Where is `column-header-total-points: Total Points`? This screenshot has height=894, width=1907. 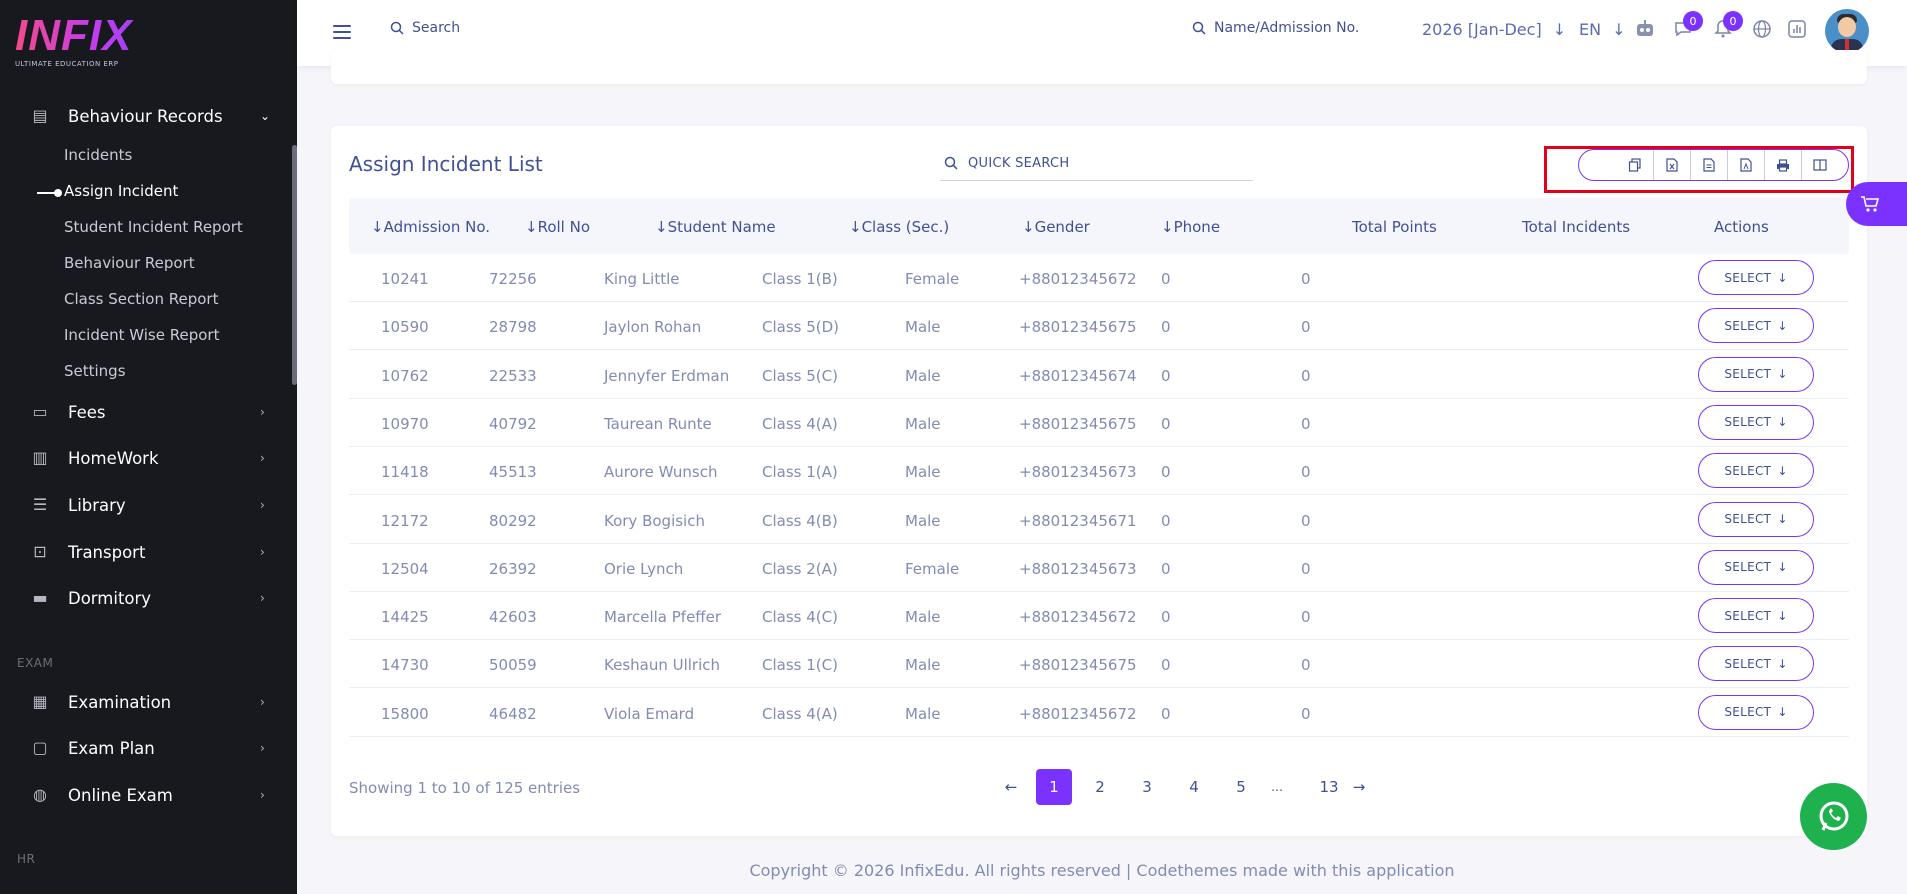 column-header-total-points: Total Points is located at coordinates (1394, 227).